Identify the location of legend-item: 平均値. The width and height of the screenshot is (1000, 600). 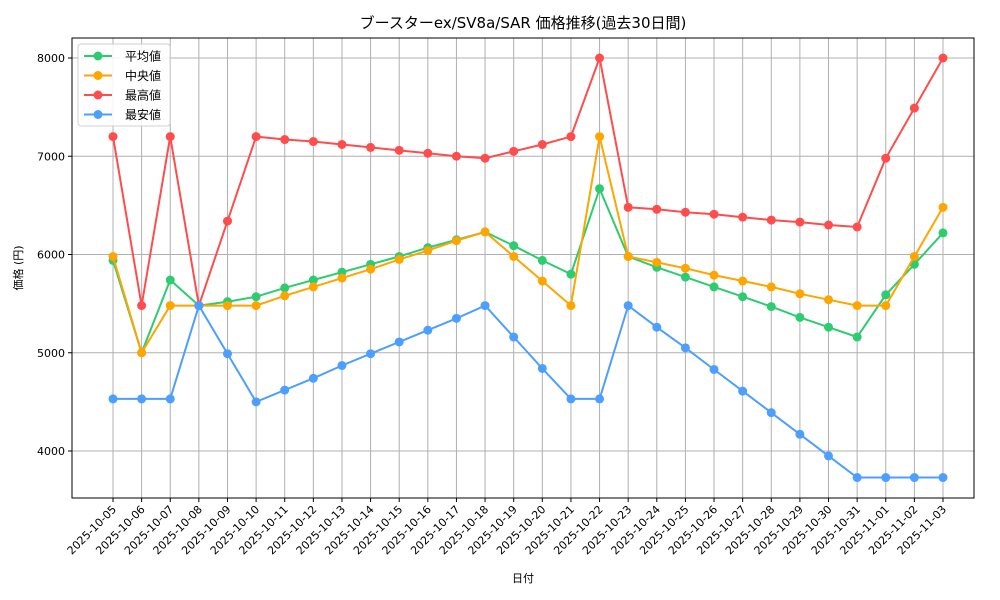
(122, 56).